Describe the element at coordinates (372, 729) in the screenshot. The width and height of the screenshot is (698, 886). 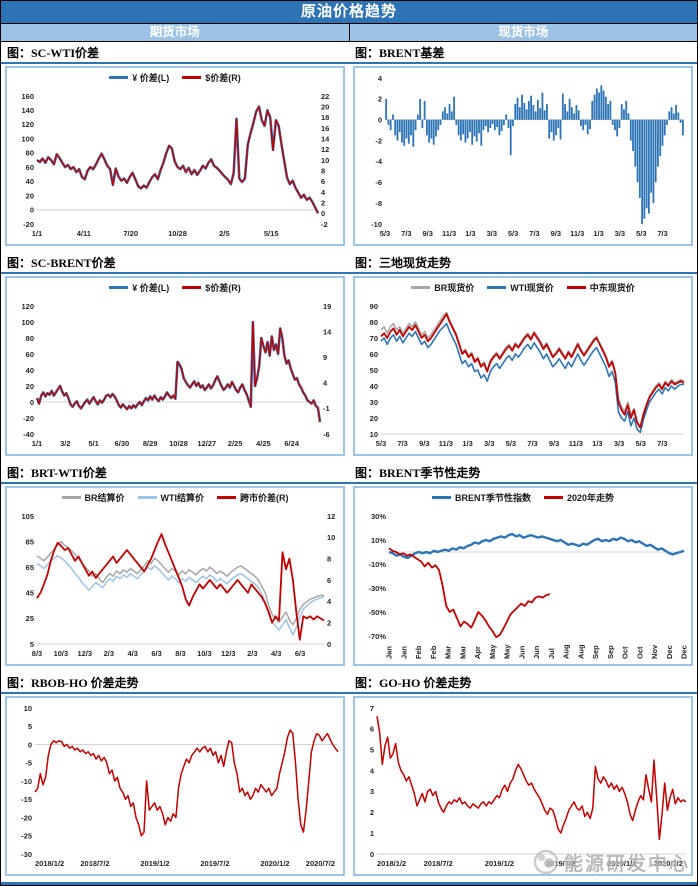
I see `svg-text: 6` at that location.